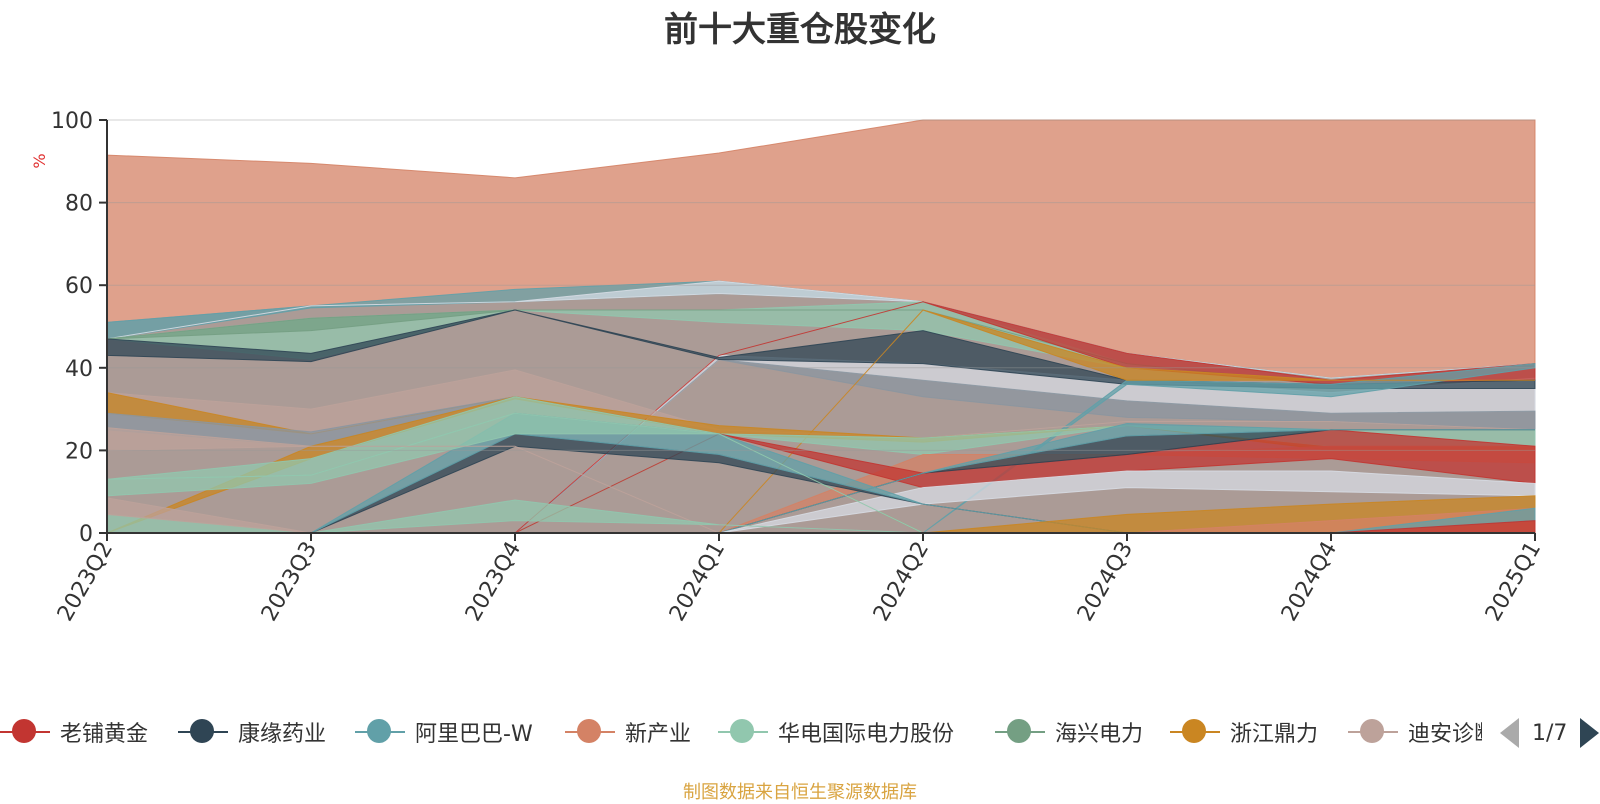 Image resolution: width=1600 pixels, height=804 pixels. I want to click on legend-label: 华电国际电力股份, so click(866, 734).